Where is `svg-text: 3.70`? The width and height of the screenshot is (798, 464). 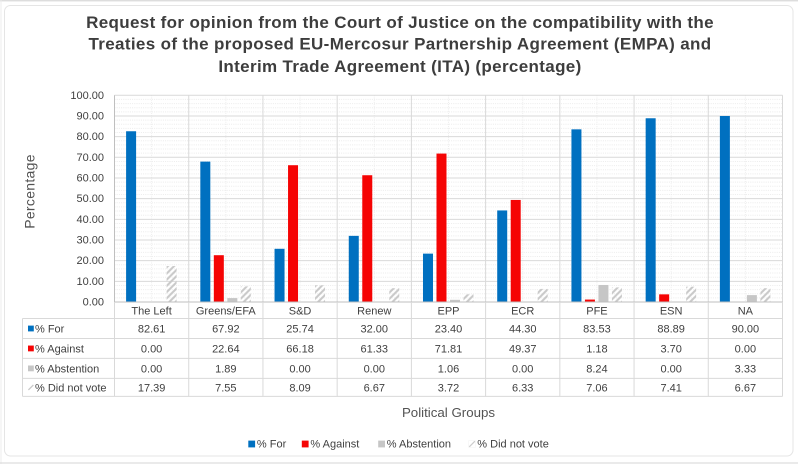
svg-text: 3.70 is located at coordinates (670, 349).